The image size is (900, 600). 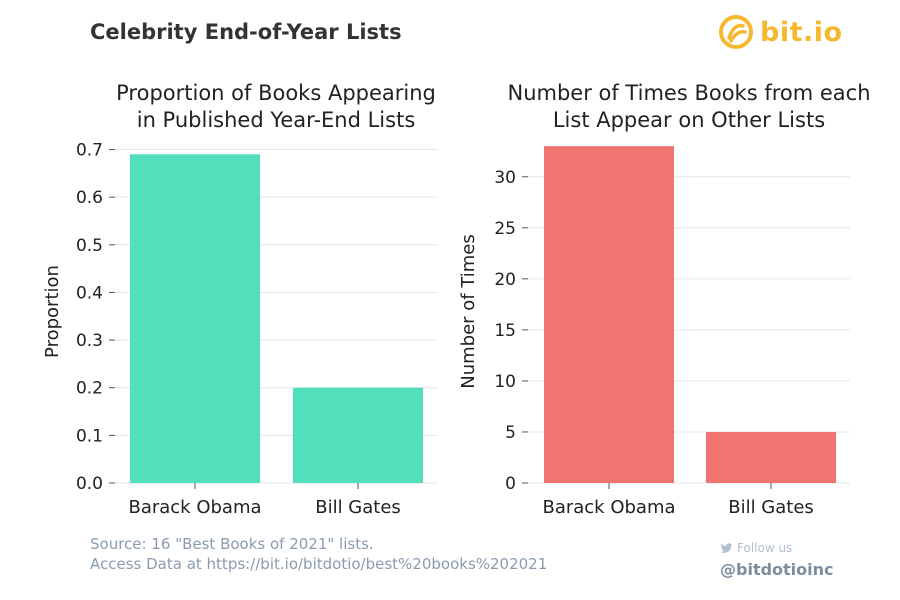 What do you see at coordinates (89, 389) in the screenshot?
I see `chart1-ytick-label: 0.2` at bounding box center [89, 389].